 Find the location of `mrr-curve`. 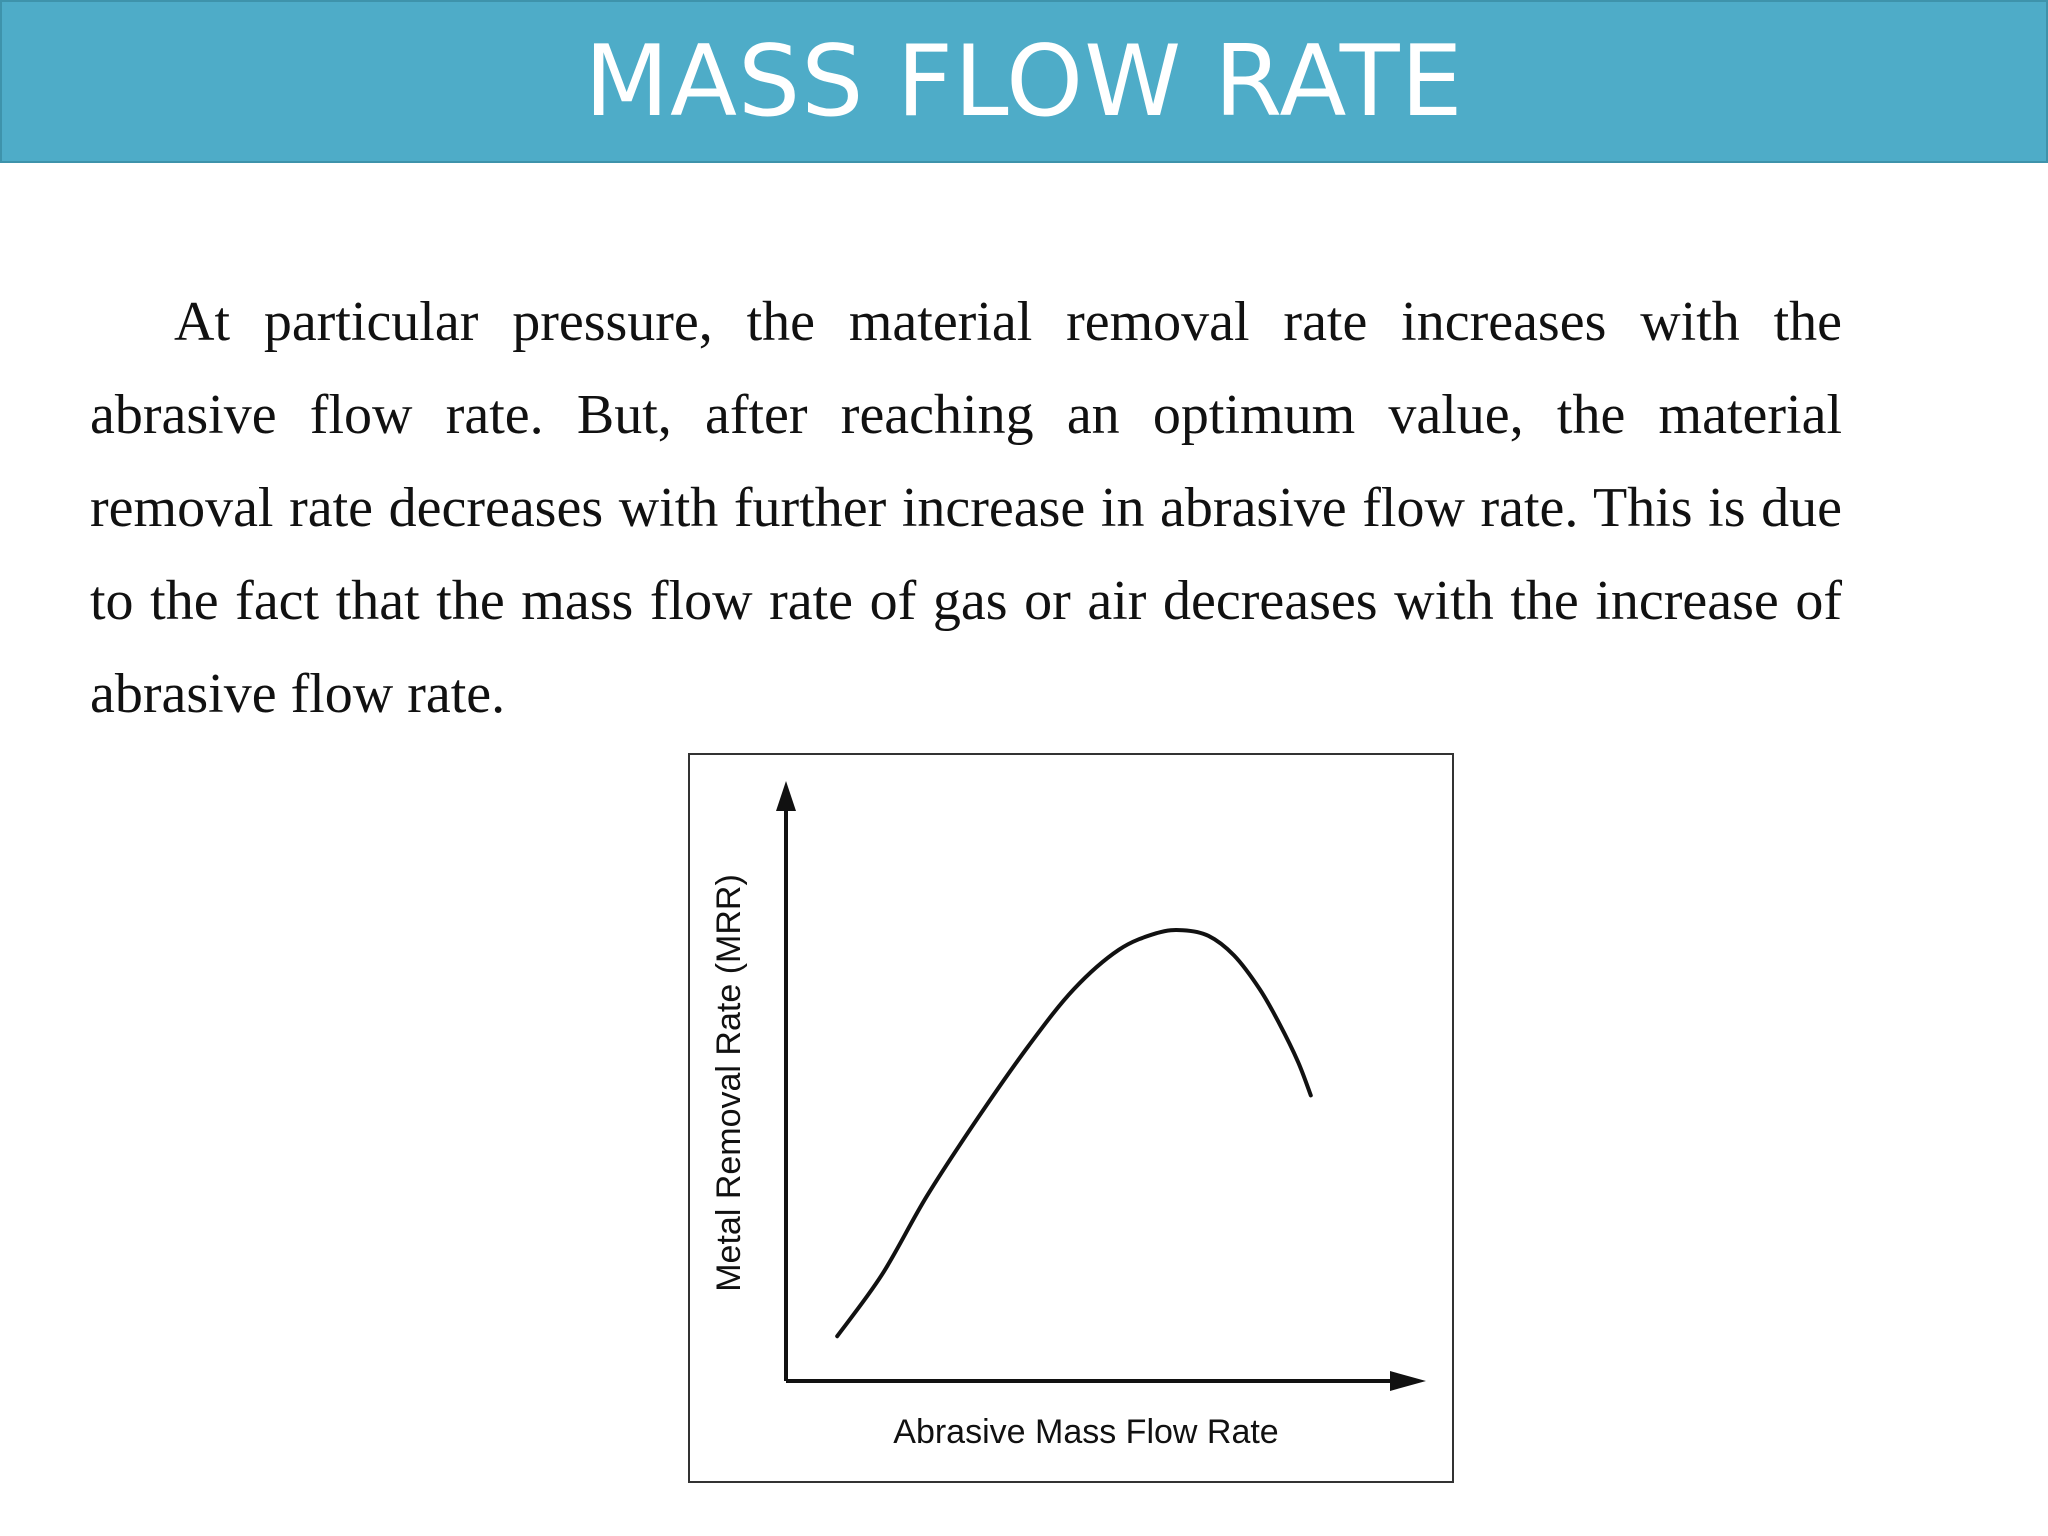

mrr-curve is located at coordinates (1074, 1133).